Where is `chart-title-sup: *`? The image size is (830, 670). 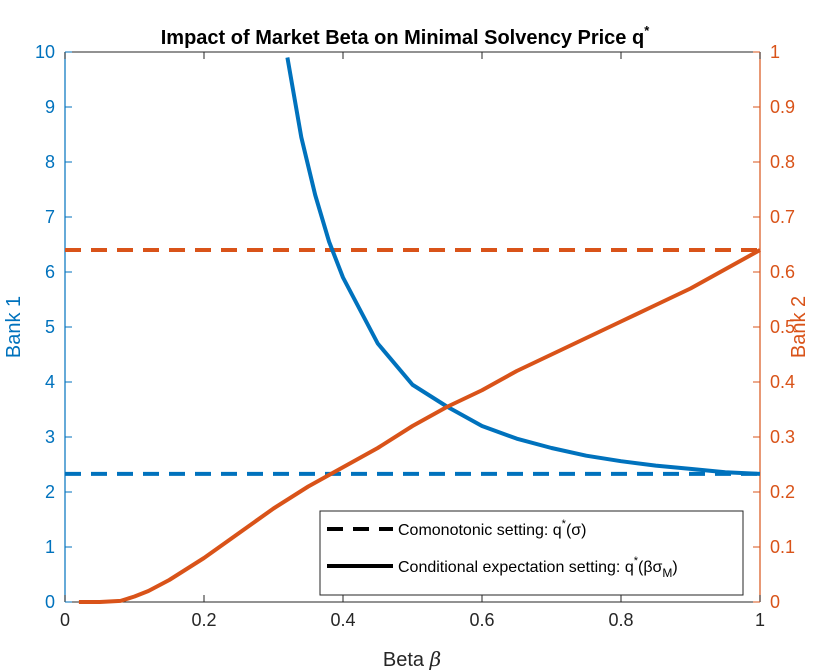
chart-title-sup: * is located at coordinates (647, 30).